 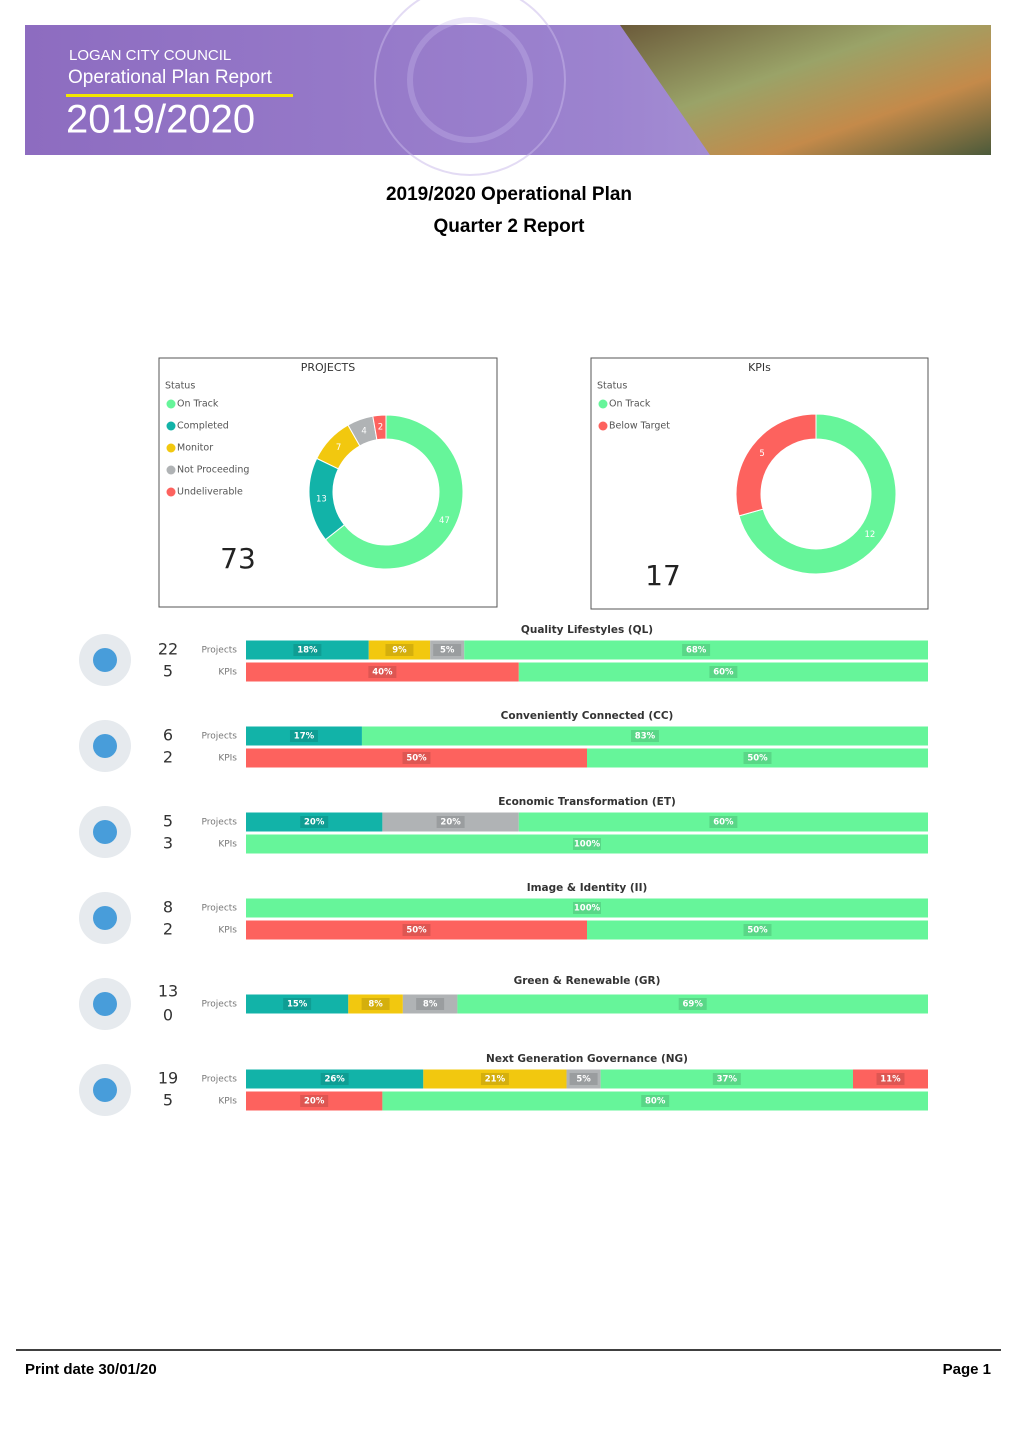 What do you see at coordinates (587, 716) in the screenshot?
I see `theme-title: Conveniently Connected (CC)` at bounding box center [587, 716].